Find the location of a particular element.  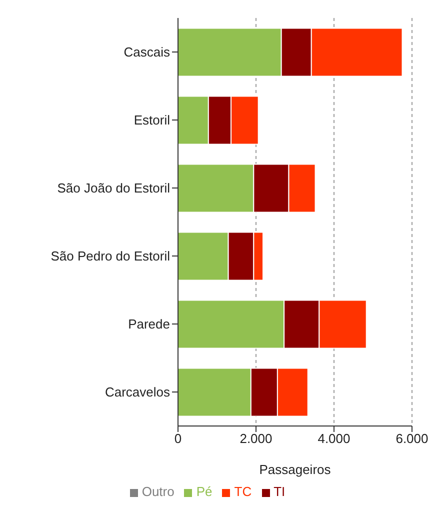

legend-label: Outro is located at coordinates (158, 491).